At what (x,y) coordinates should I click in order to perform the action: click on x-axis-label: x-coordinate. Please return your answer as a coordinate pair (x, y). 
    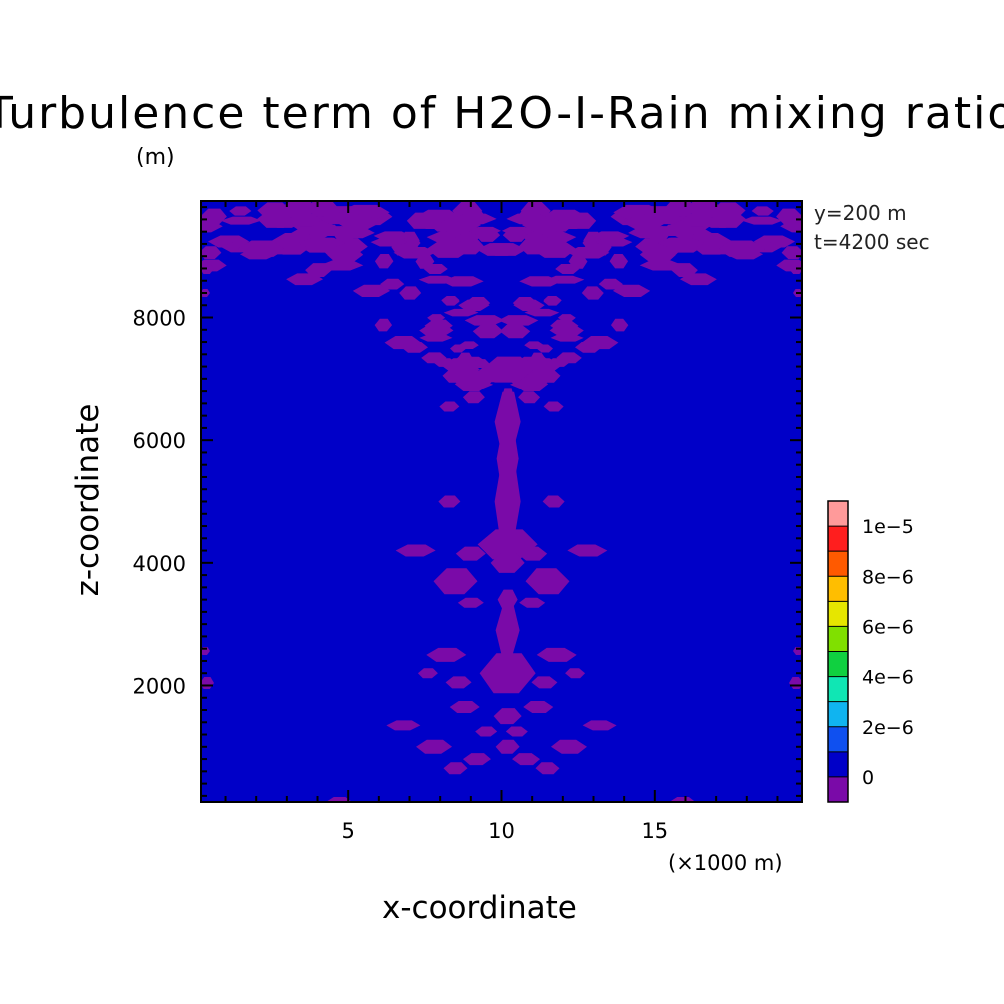
    Looking at the image, I should click on (479, 908).